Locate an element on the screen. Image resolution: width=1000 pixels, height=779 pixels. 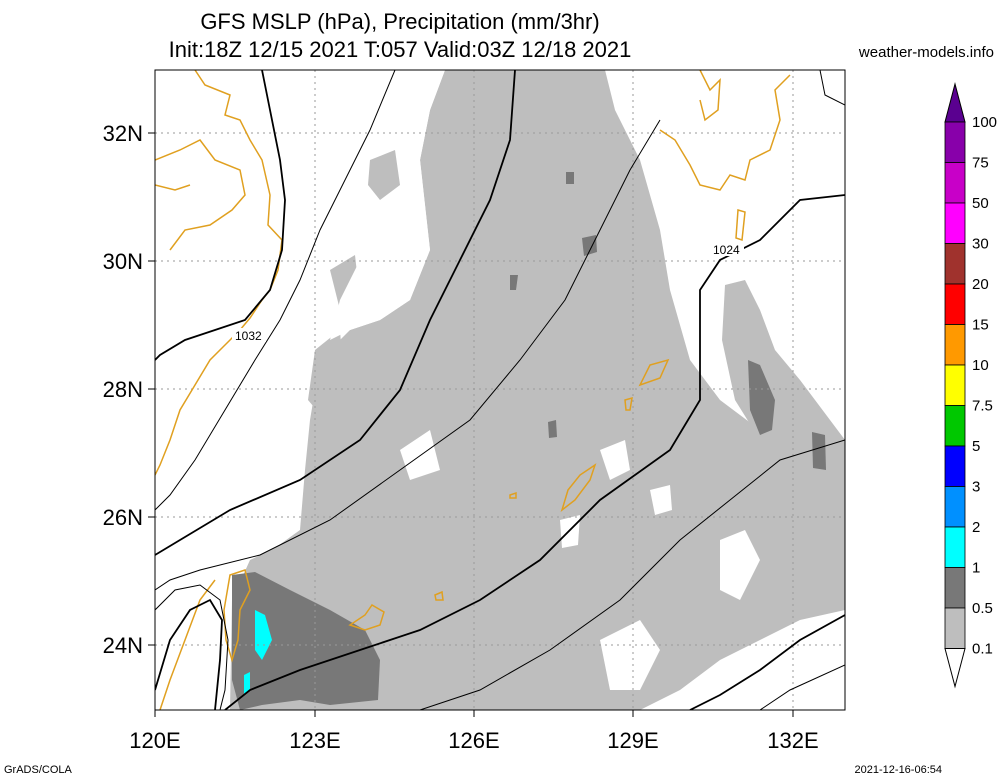
isobar-label-1032: 1032 is located at coordinates (248, 336).